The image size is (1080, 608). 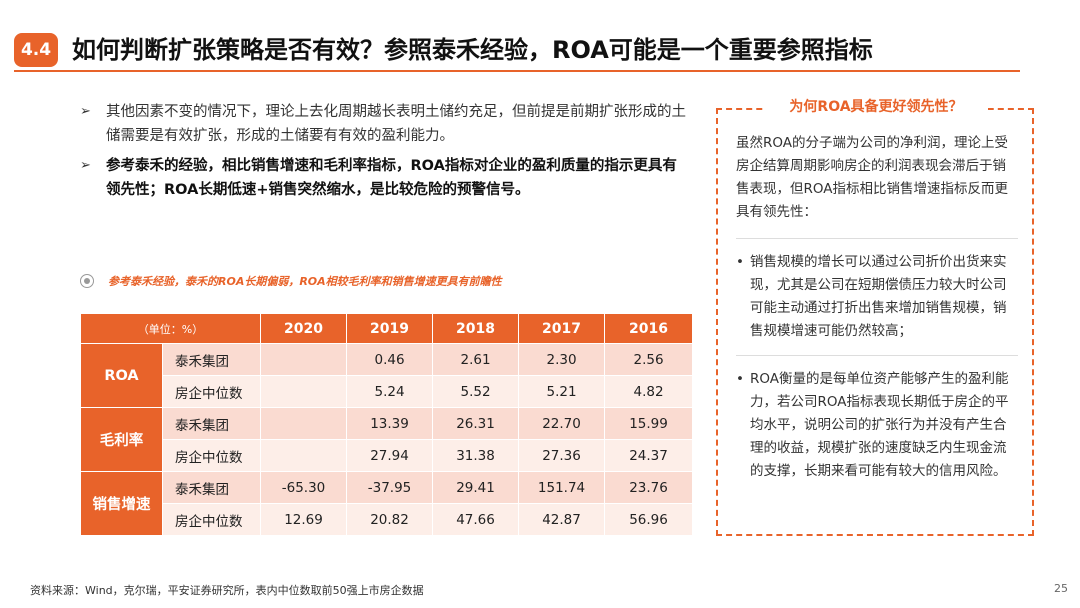 I want to click on table-cell: 42.87, so click(x=562, y=519).